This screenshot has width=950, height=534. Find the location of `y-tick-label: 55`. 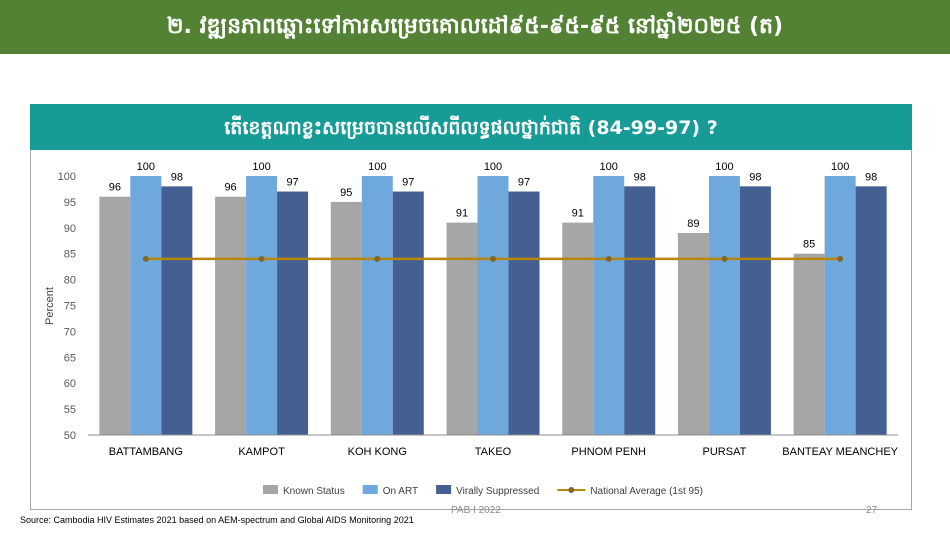

y-tick-label: 55 is located at coordinates (70, 410).